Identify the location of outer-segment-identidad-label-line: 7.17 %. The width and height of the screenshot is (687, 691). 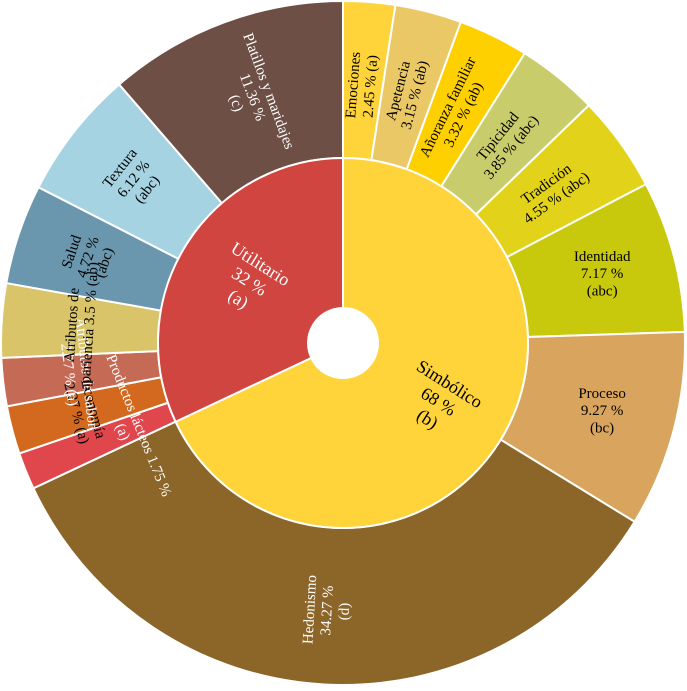
(602, 274).